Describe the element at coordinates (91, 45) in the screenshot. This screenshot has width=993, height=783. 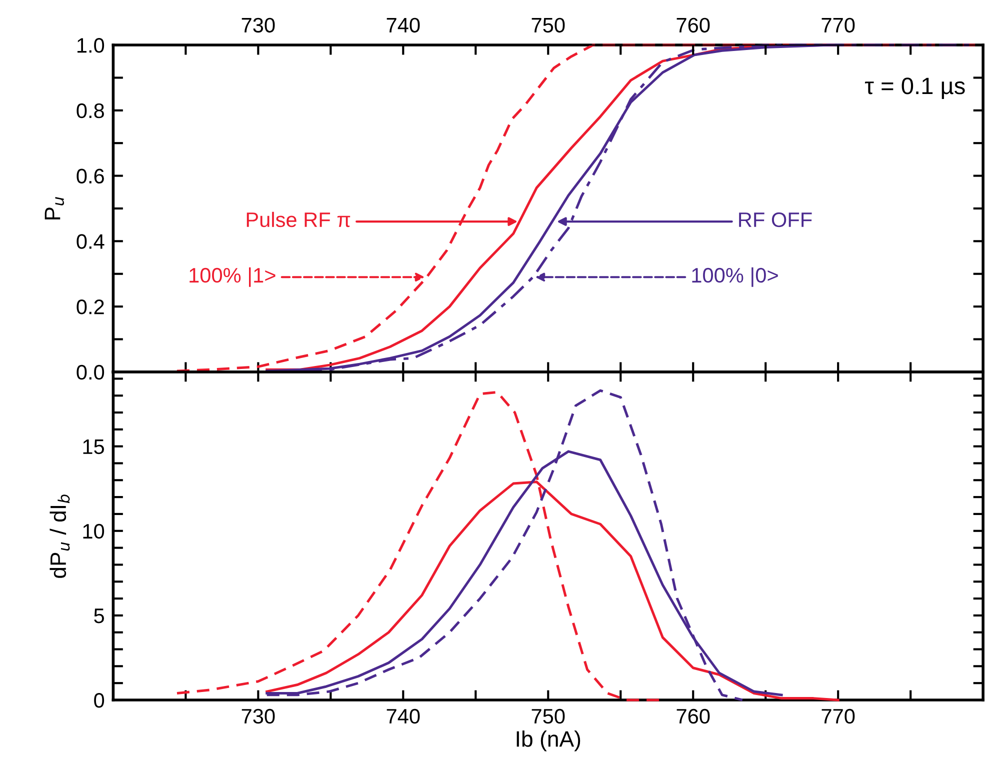
I see `y-tick-label: 1.0` at that location.